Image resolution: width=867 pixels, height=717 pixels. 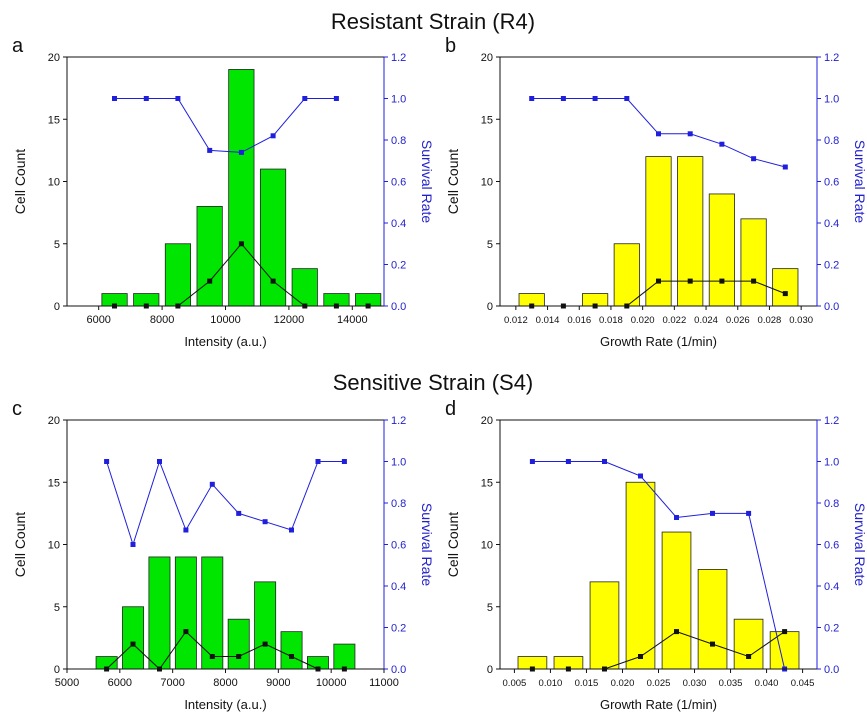 What do you see at coordinates (859, 181) in the screenshot?
I see `y2-axis-label-b: Survival Rate` at bounding box center [859, 181].